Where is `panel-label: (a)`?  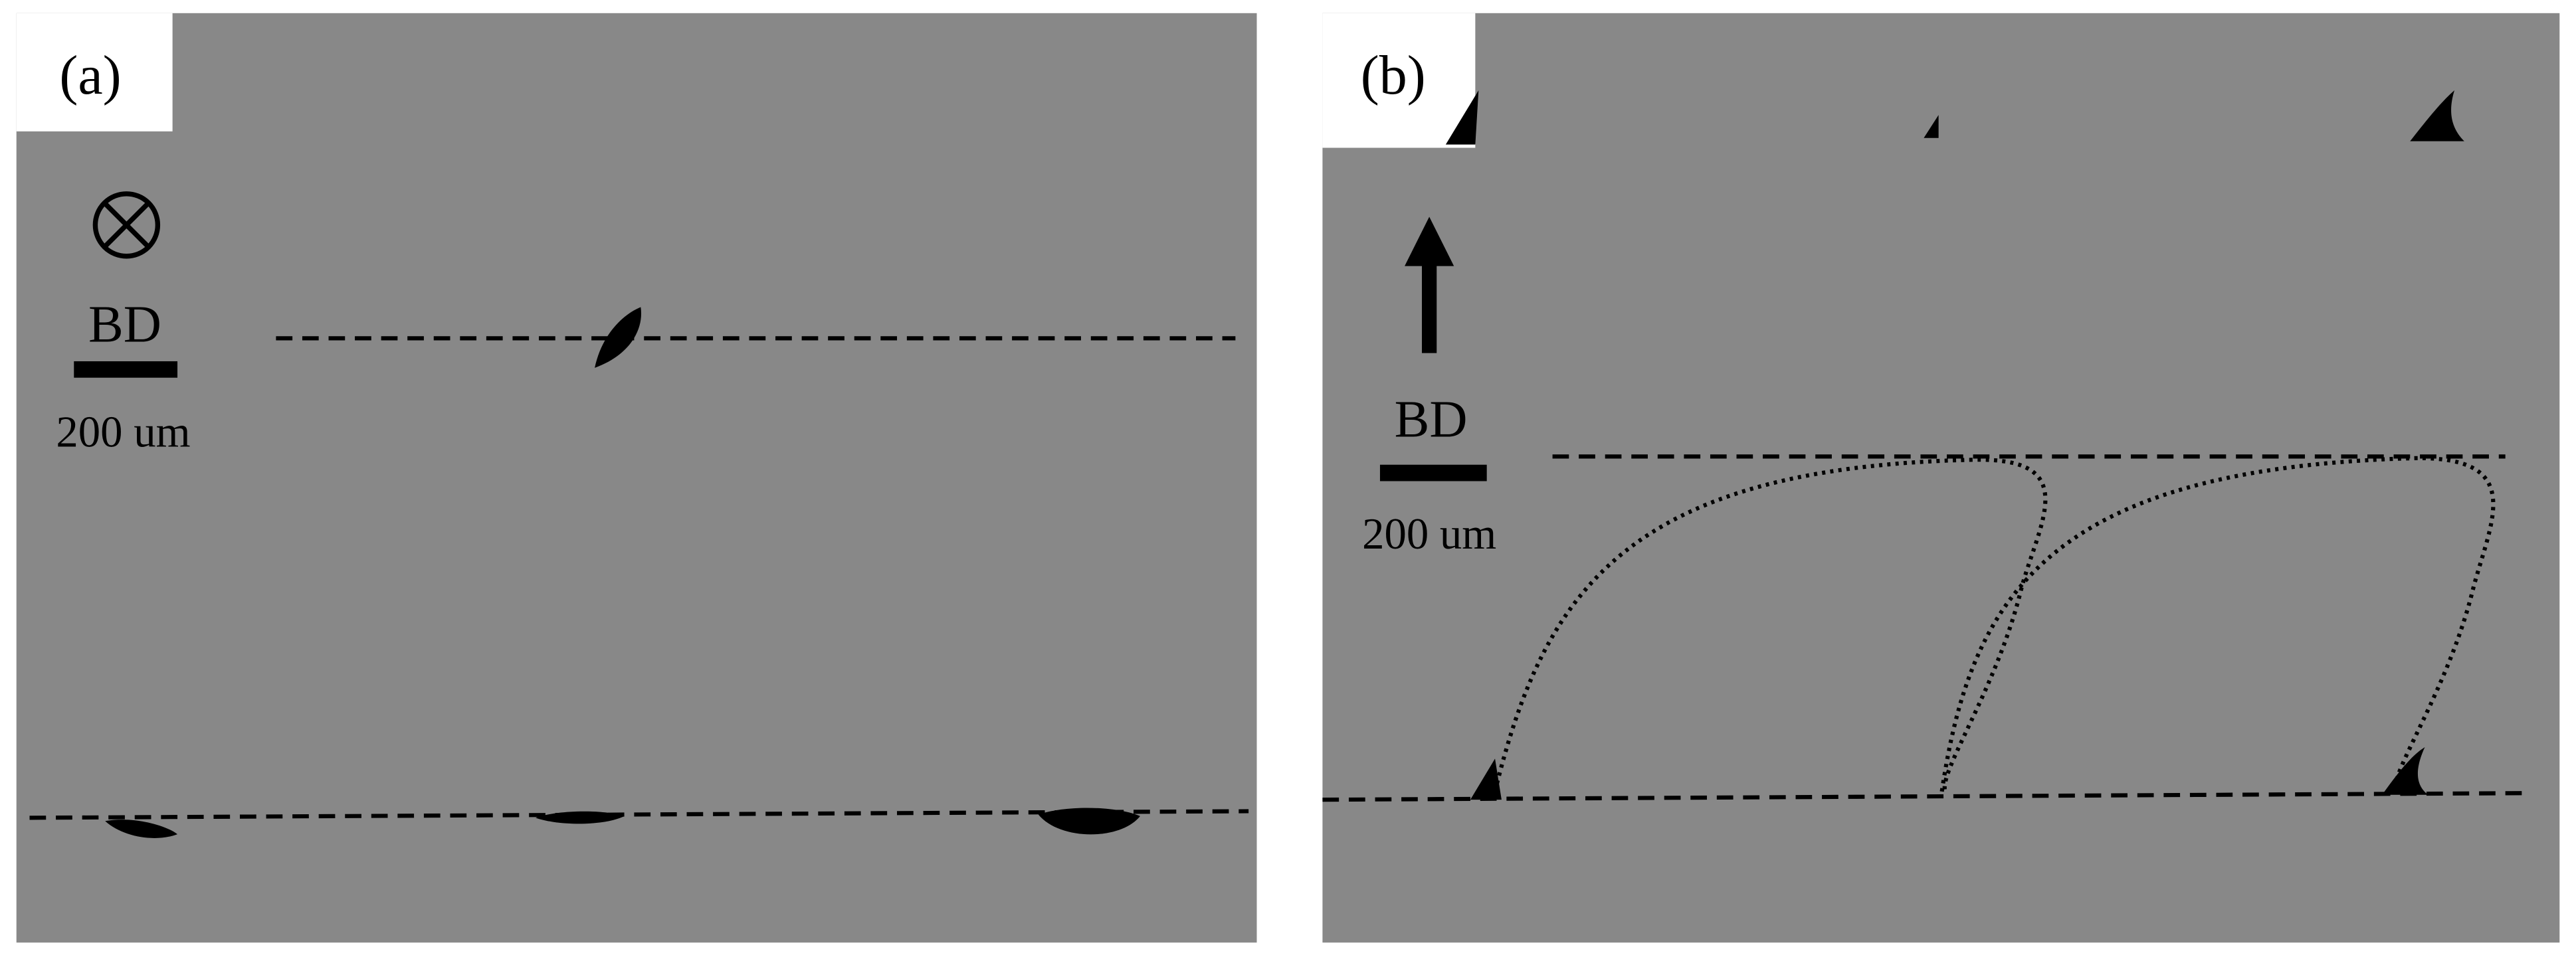
panel-label: (a) is located at coordinates (90, 75).